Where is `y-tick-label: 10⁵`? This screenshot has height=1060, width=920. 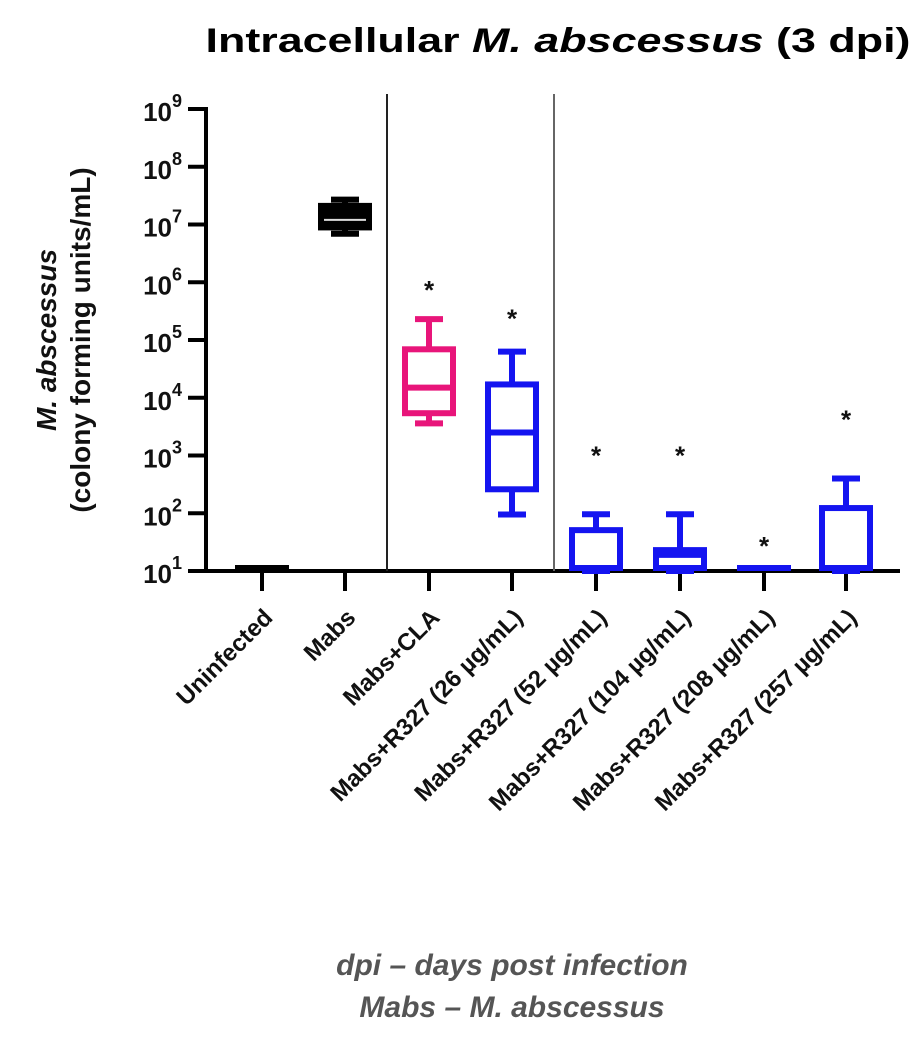 y-tick-label: 10⁵ is located at coordinates (162, 340).